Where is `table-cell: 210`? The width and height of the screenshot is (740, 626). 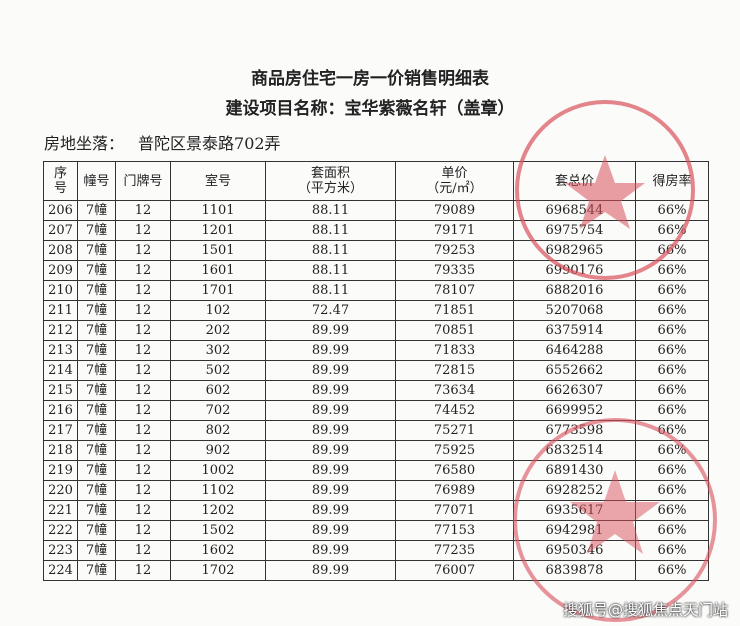
table-cell: 210 is located at coordinates (60, 290).